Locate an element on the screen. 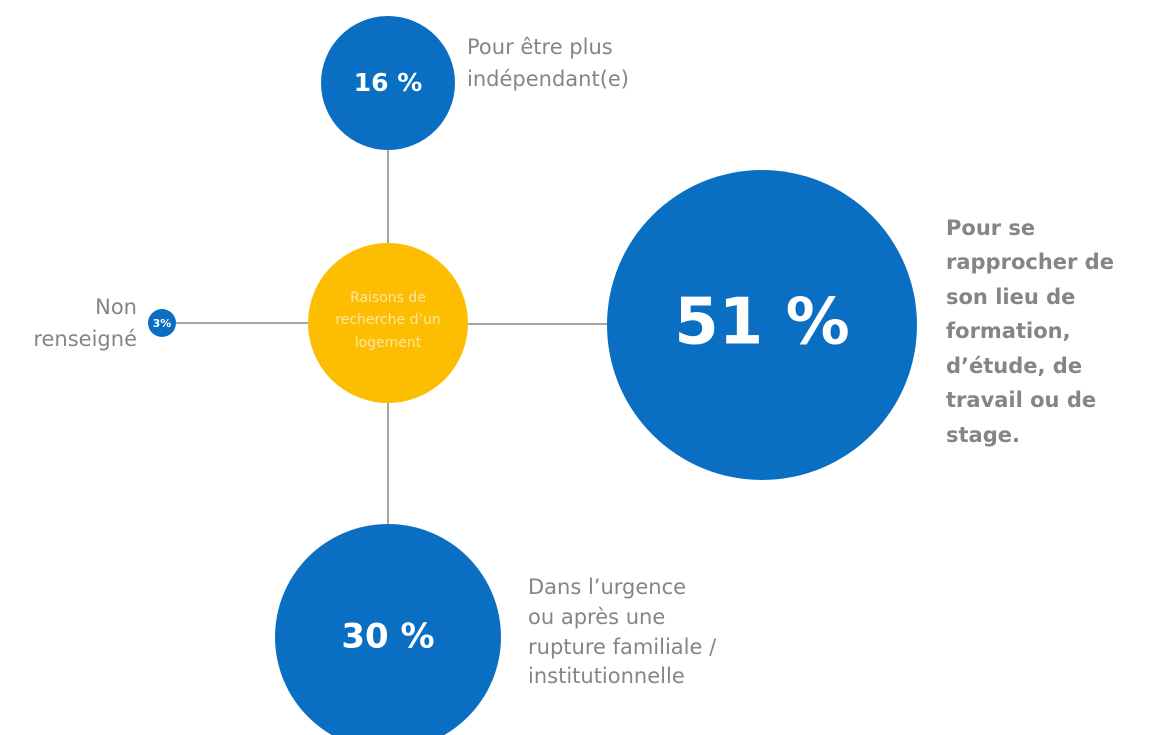 The height and width of the screenshot is (735, 1173). center-label: logement is located at coordinates (388, 343).